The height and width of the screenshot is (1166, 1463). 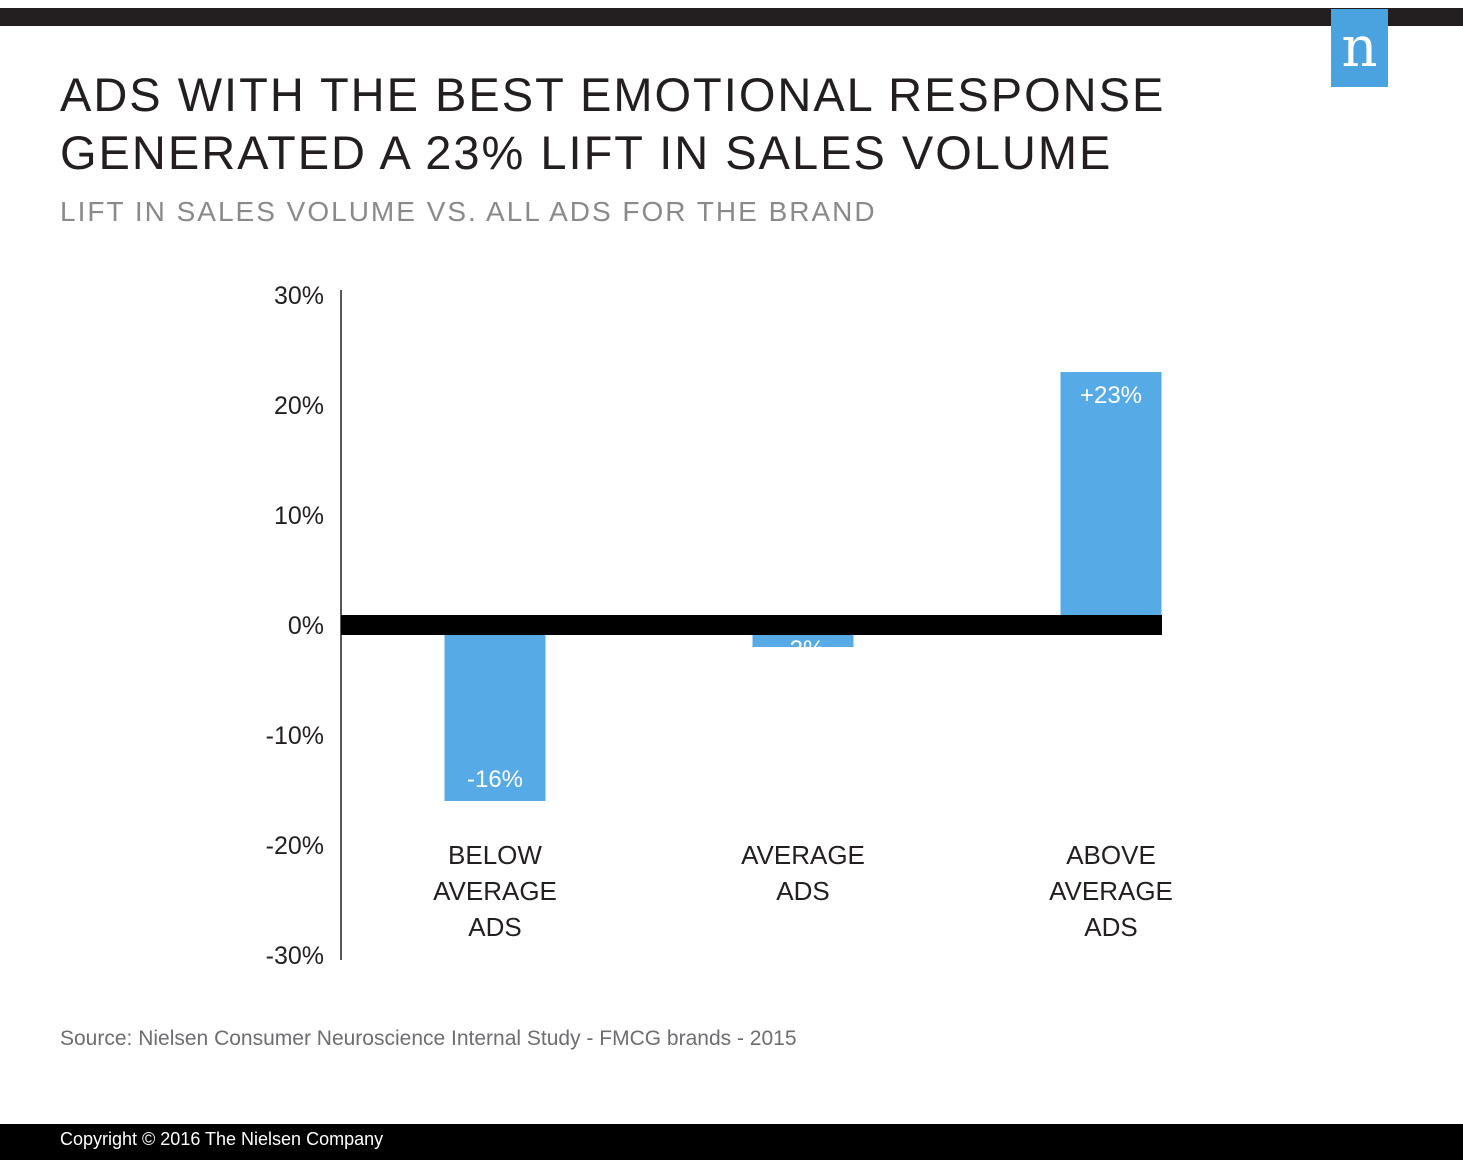 I want to click on nielsen-logo: n, so click(x=1359, y=48).